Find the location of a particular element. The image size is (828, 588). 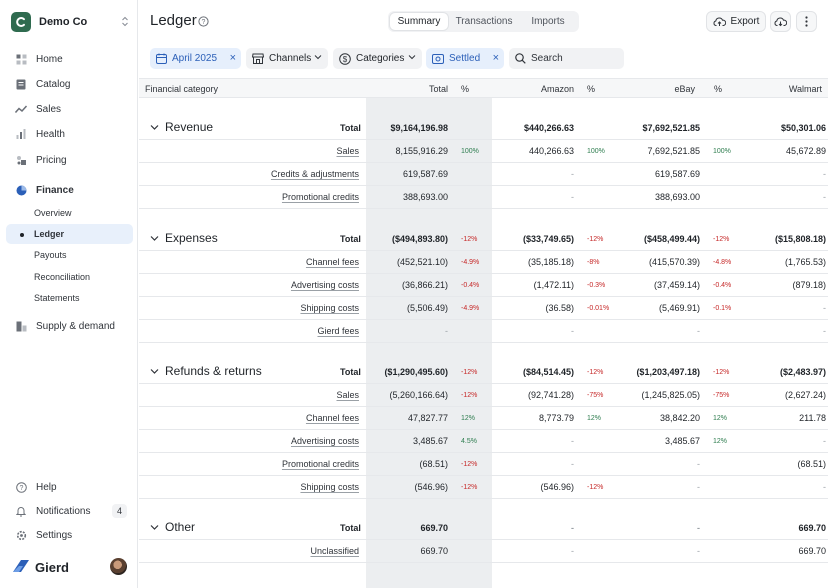

period-filter-value: April 2025 is located at coordinates (195, 58).